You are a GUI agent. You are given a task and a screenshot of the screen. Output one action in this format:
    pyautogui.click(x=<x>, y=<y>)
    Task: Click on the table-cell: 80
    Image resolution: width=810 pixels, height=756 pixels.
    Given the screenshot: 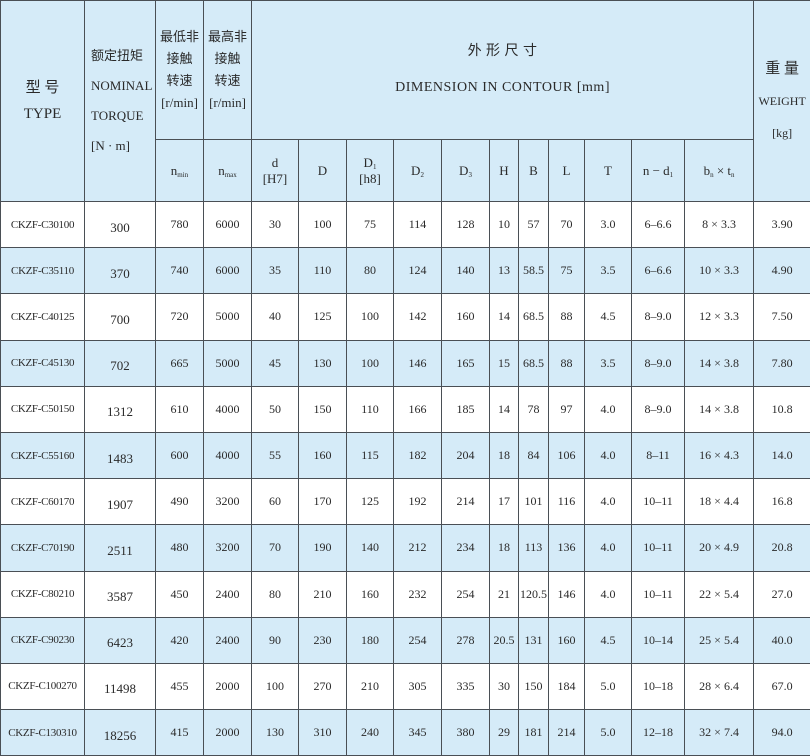 What is the action you would take?
    pyautogui.click(x=275, y=594)
    